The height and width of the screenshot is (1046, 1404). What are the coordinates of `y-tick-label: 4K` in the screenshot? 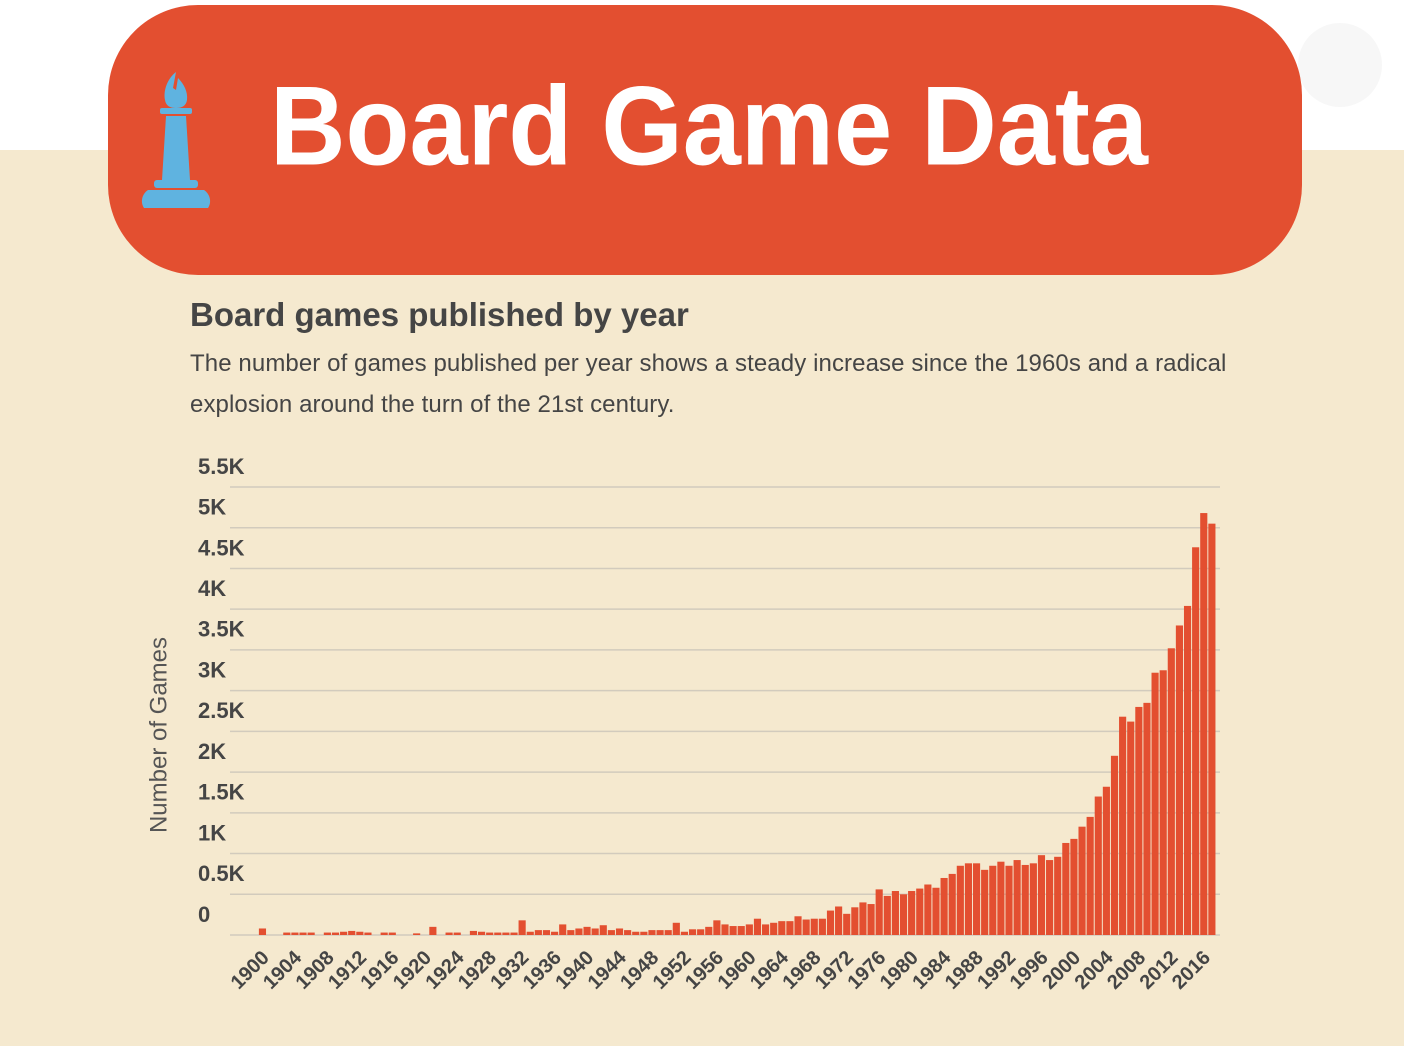 It's located at (212, 588).